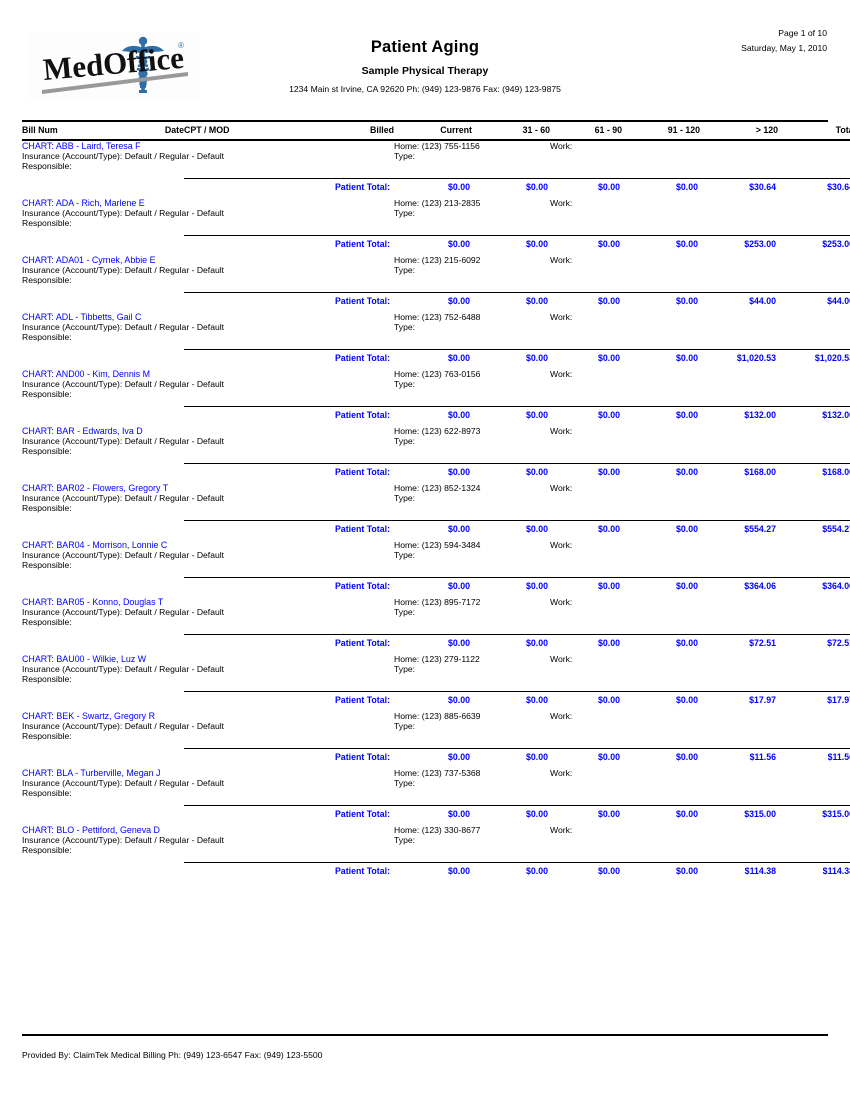  What do you see at coordinates (93, 602) in the screenshot?
I see `patient-chart-label: CHART: BAR05 - Konno, Douglas T` at bounding box center [93, 602].